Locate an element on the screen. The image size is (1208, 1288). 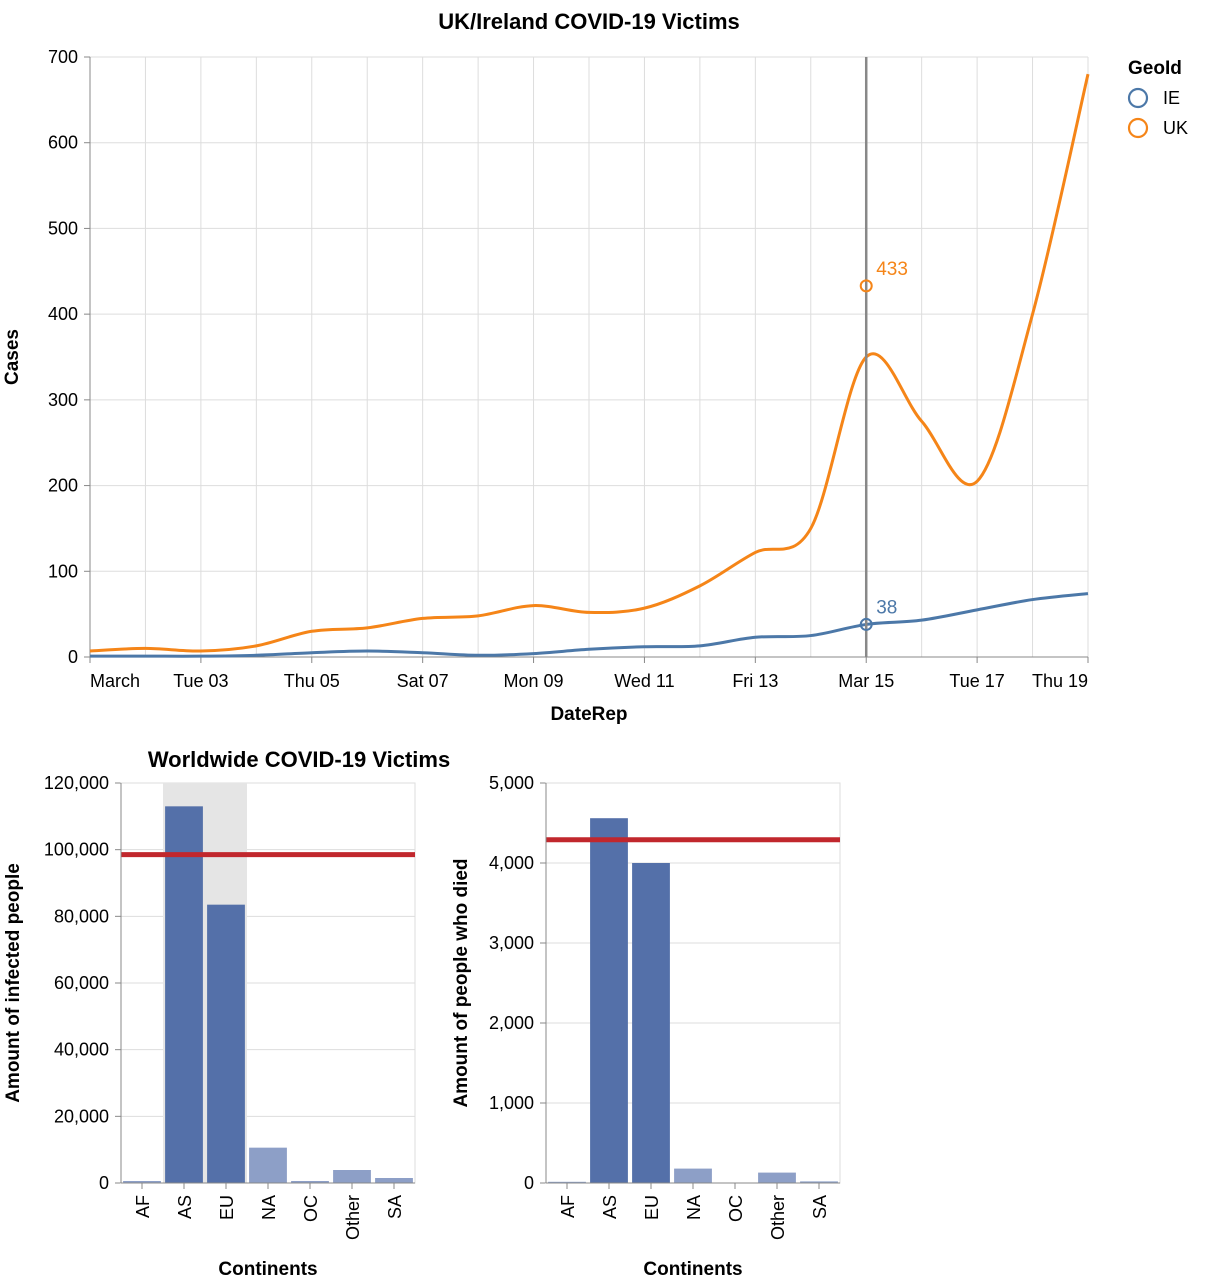
y-tick-label: 5,000 is located at coordinates (511, 783).